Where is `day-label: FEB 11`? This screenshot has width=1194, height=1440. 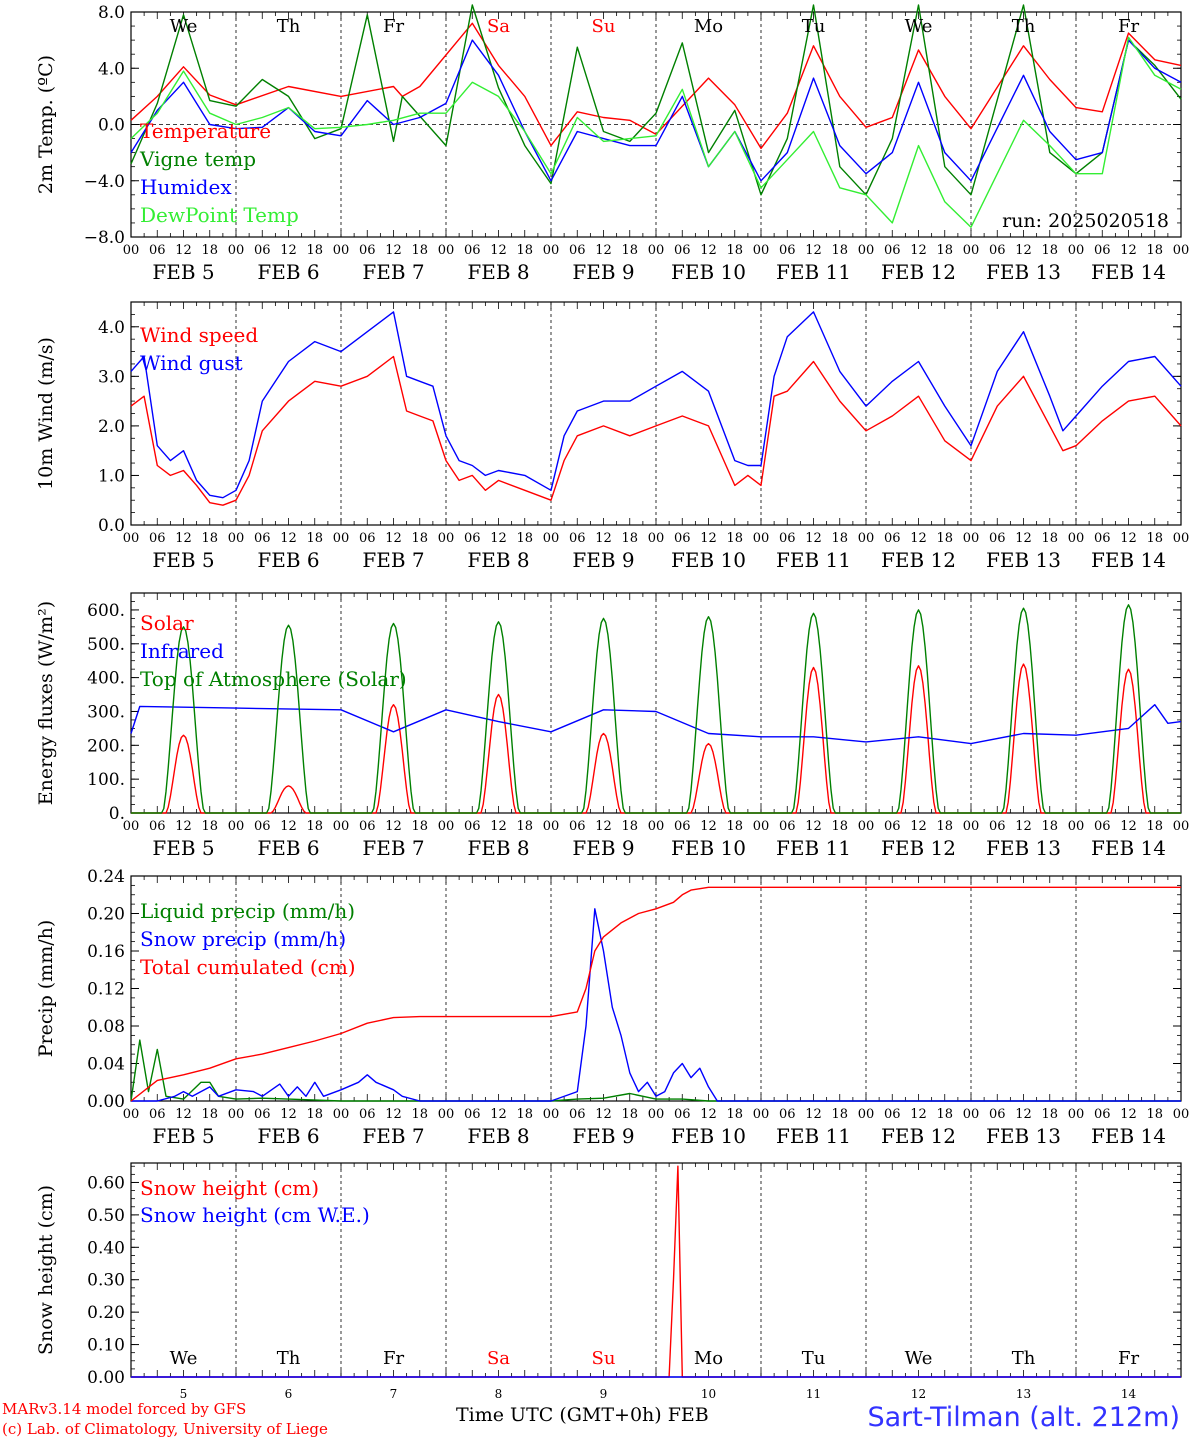 day-label: FEB 11 is located at coordinates (813, 272).